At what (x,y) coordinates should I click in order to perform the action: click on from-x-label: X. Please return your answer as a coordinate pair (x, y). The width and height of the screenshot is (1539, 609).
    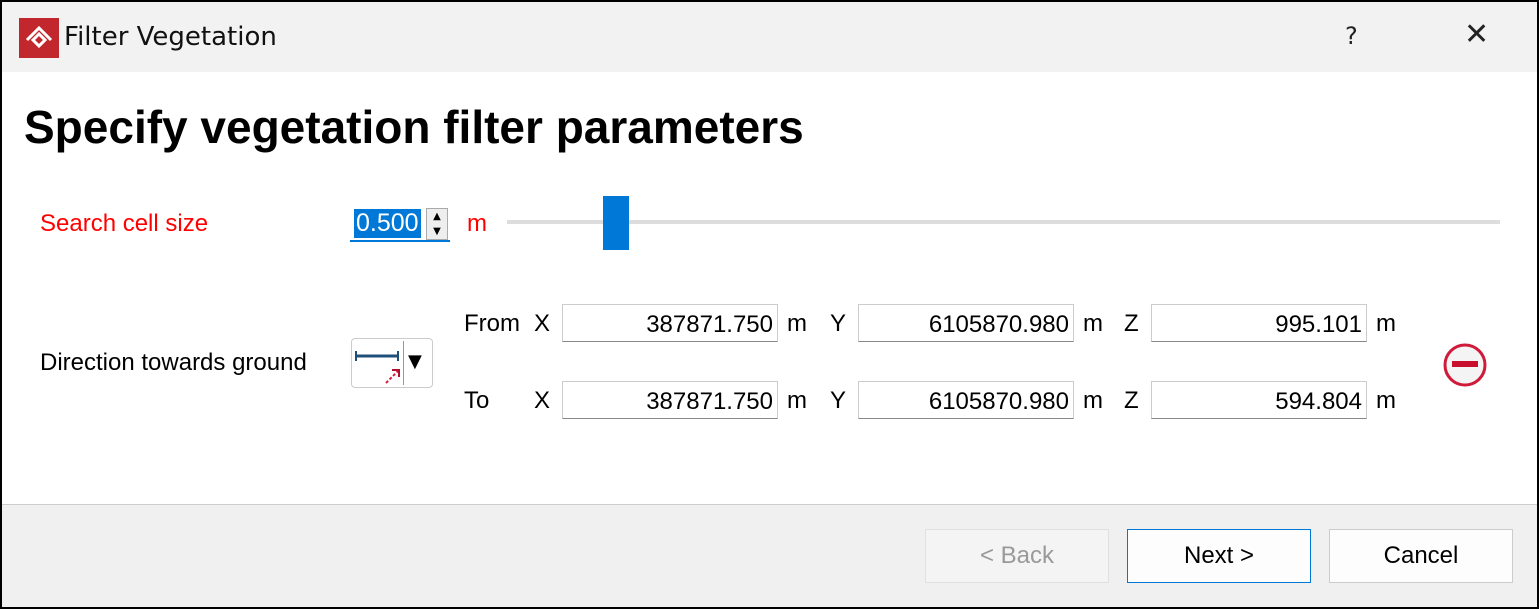
    Looking at the image, I should click on (542, 323).